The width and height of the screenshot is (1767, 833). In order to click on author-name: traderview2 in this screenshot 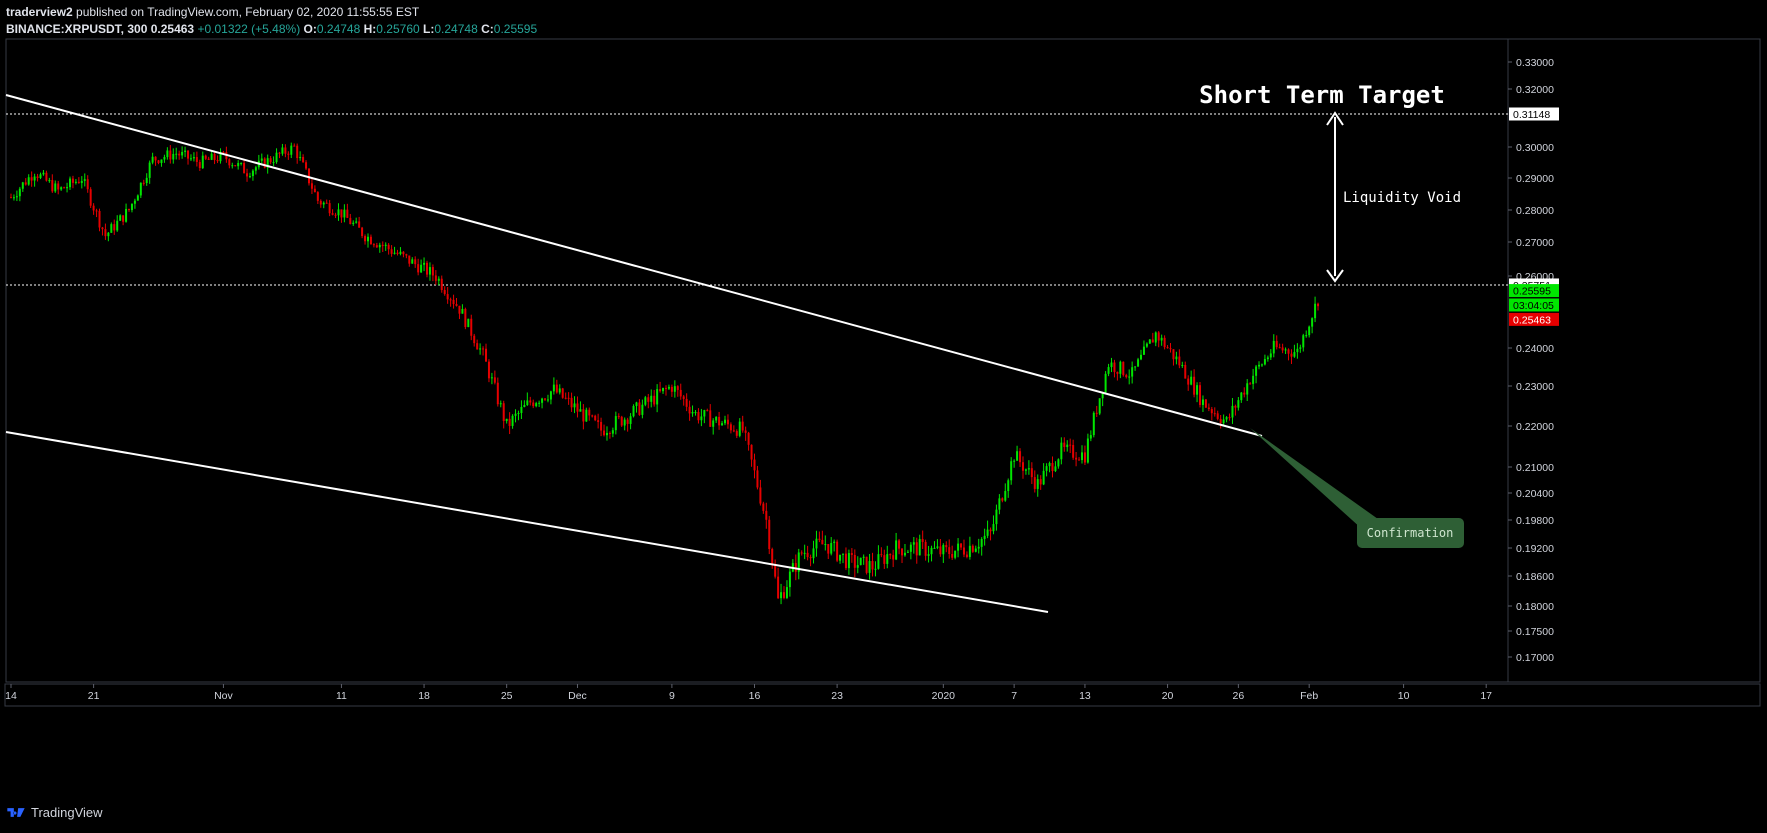, I will do `click(39, 12)`.